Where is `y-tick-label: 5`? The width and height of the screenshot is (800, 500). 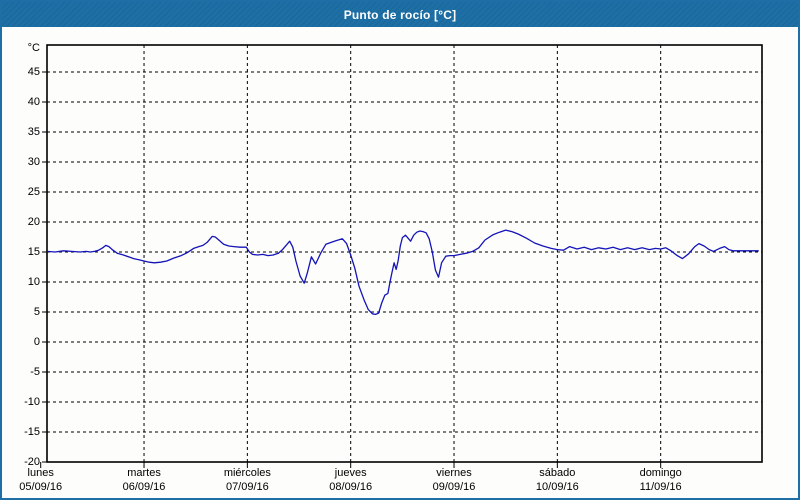 y-tick-label: 5 is located at coordinates (36, 312).